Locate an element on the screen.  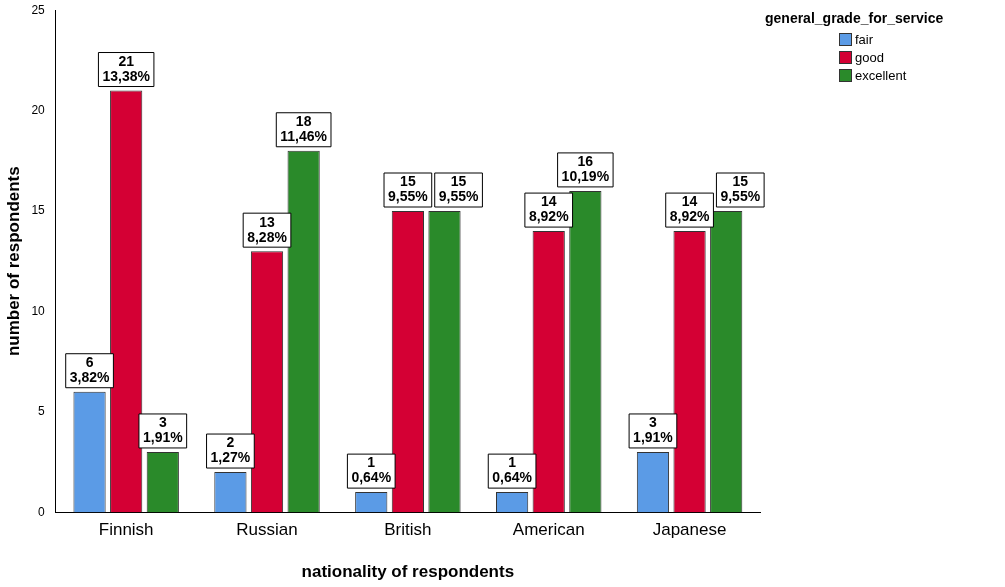
legend-title: general_grade_for_service is located at coordinates (854, 18).